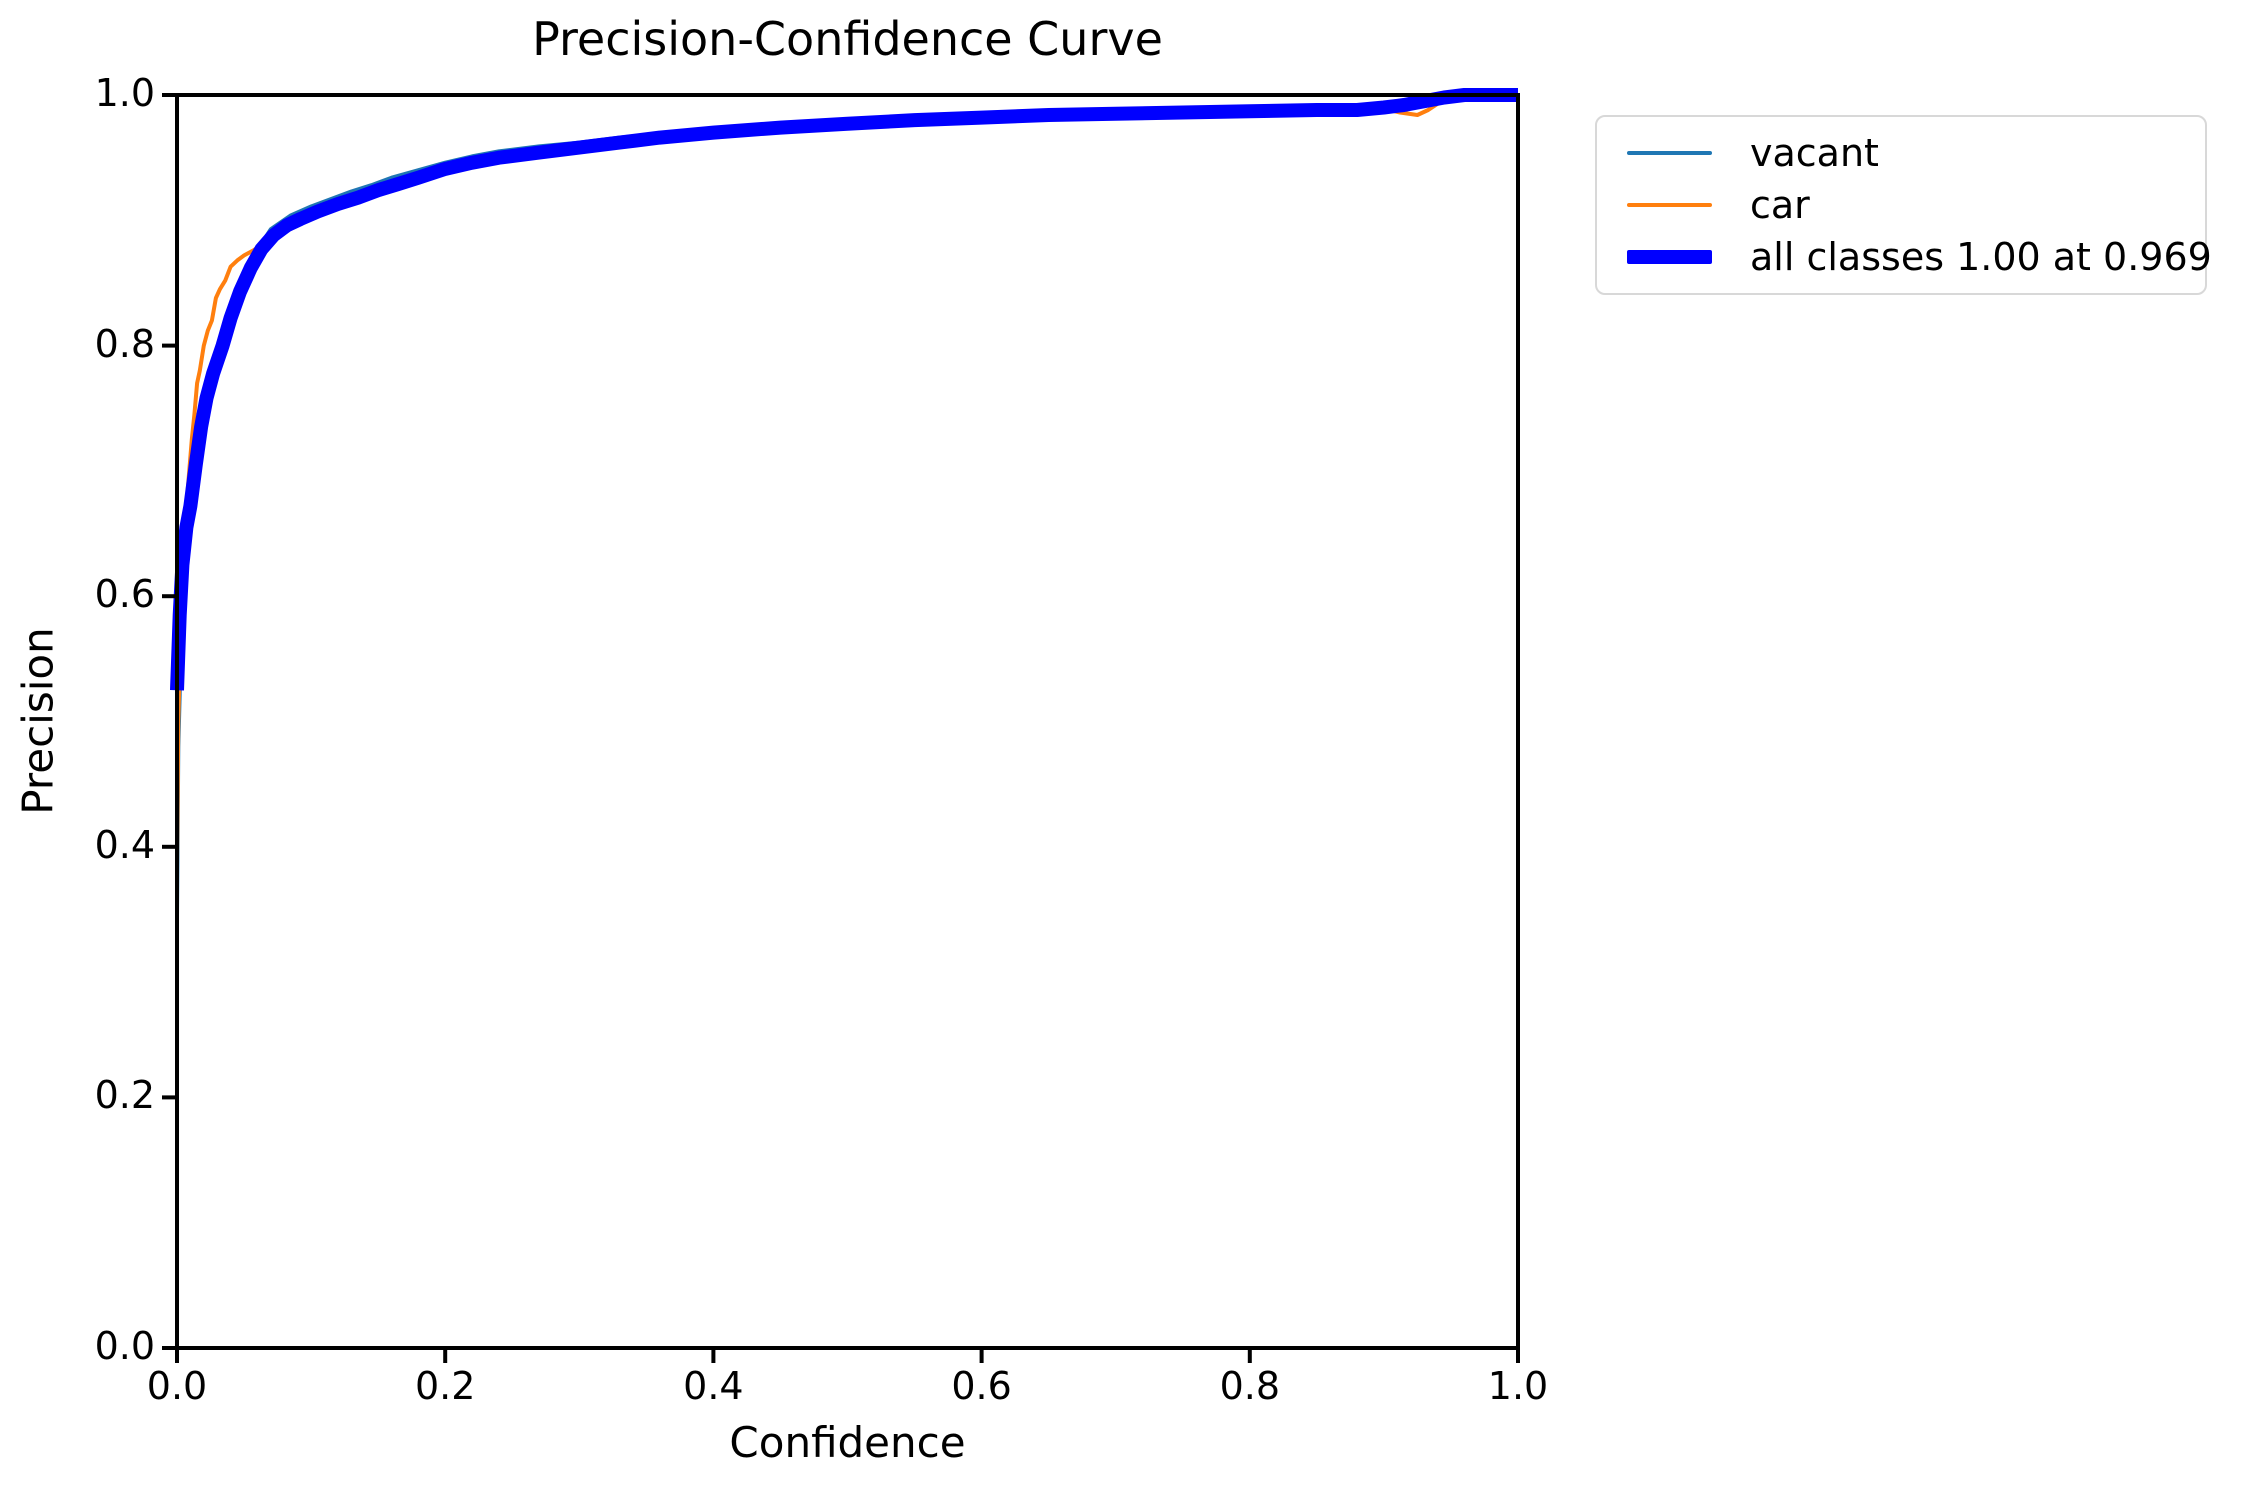  Describe the element at coordinates (38, 721) in the screenshot. I see `y-axis-label: Precision` at that location.